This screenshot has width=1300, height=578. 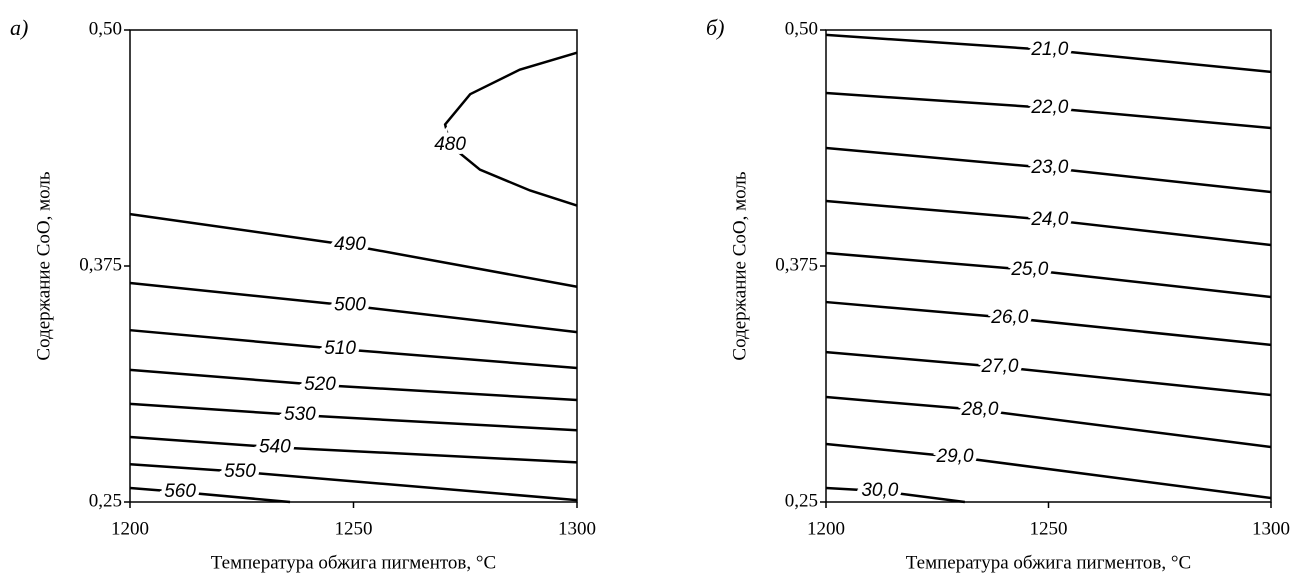 I want to click on contour-label: 550, so click(x=240, y=471).